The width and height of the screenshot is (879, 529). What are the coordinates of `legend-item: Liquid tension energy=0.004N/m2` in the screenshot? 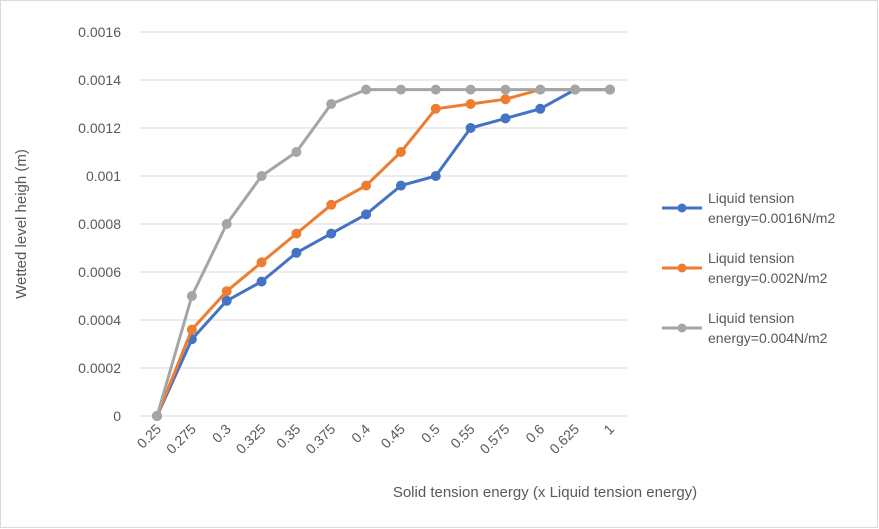 It's located at (760, 328).